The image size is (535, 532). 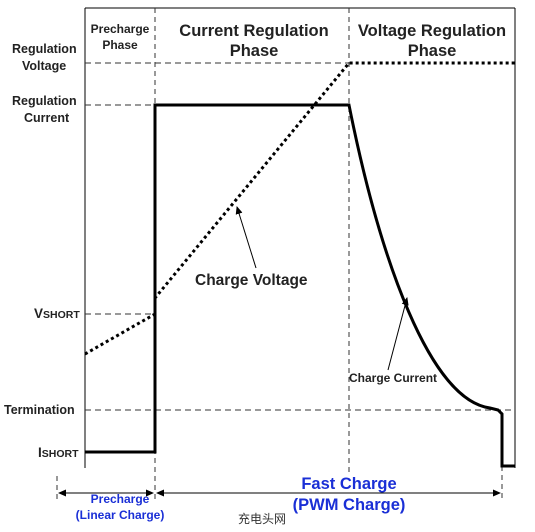 What do you see at coordinates (349, 505) in the screenshot?
I see `fast-charge-label-2: (PWM Charge)` at bounding box center [349, 505].